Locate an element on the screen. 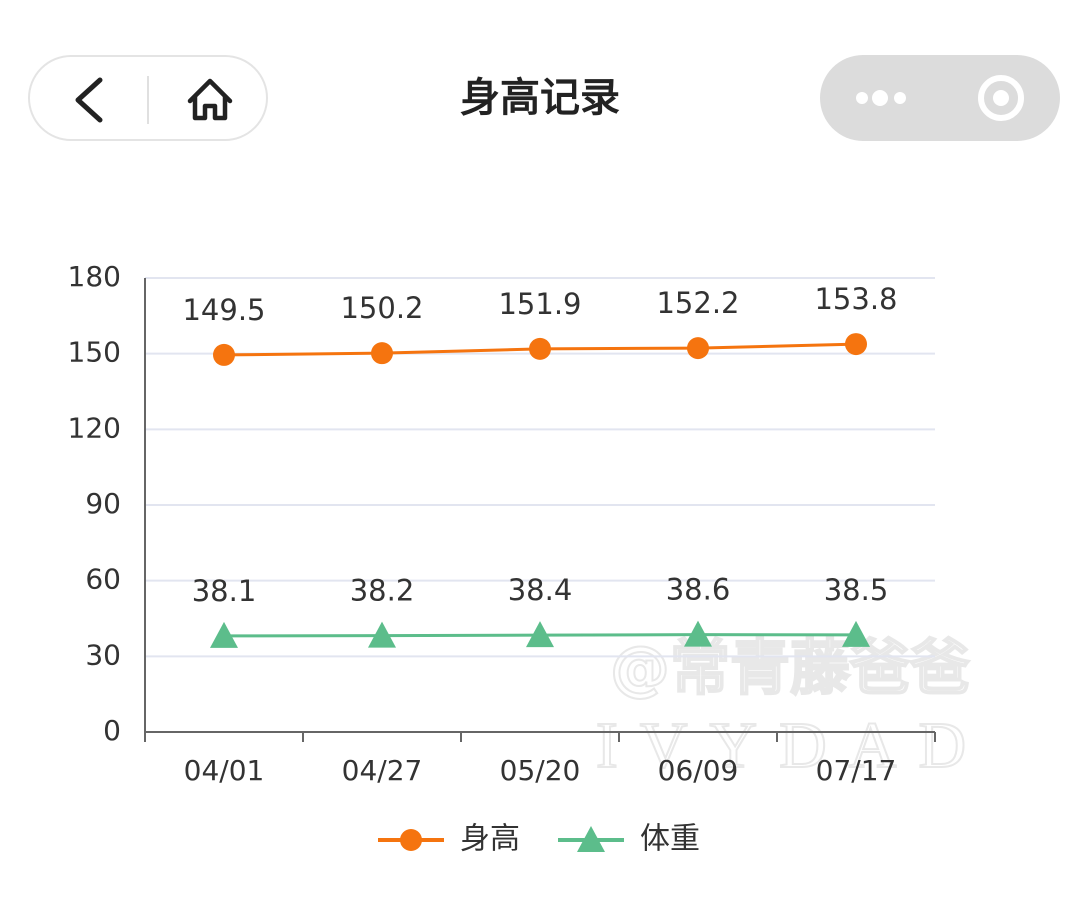 The height and width of the screenshot is (911, 1080). x-tick-label: 05/20 is located at coordinates (540, 770).